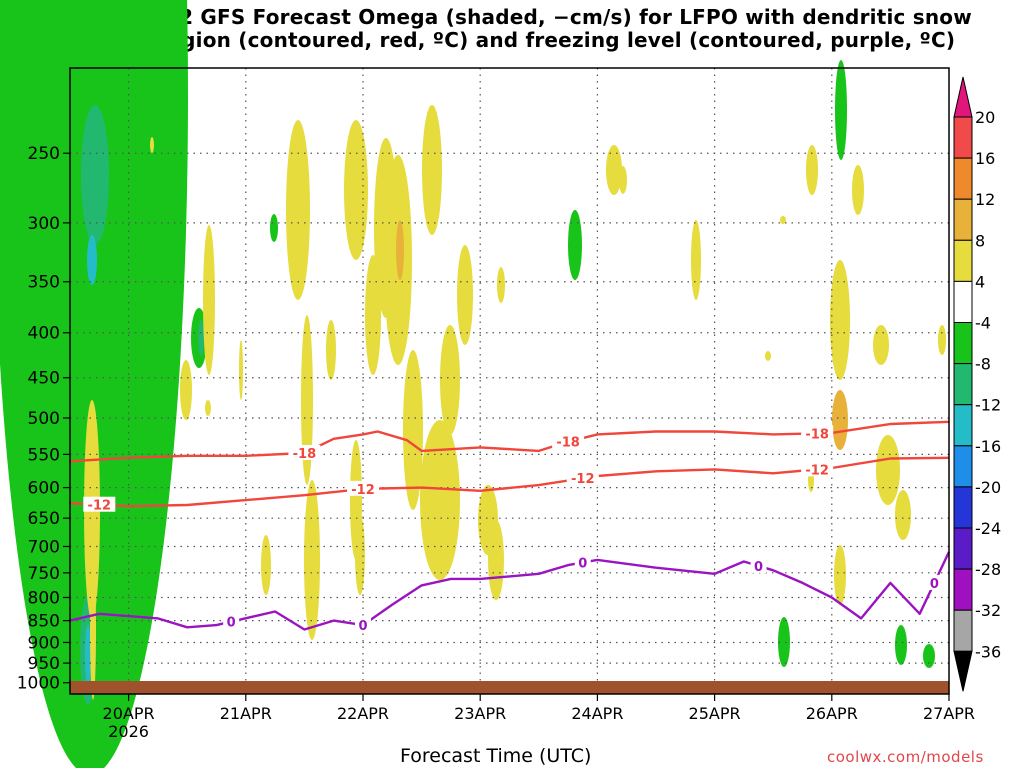 The height and width of the screenshot is (768, 1024). Describe the element at coordinates (44, 622) in the screenshot. I see `y-tick-label: 850` at that location.